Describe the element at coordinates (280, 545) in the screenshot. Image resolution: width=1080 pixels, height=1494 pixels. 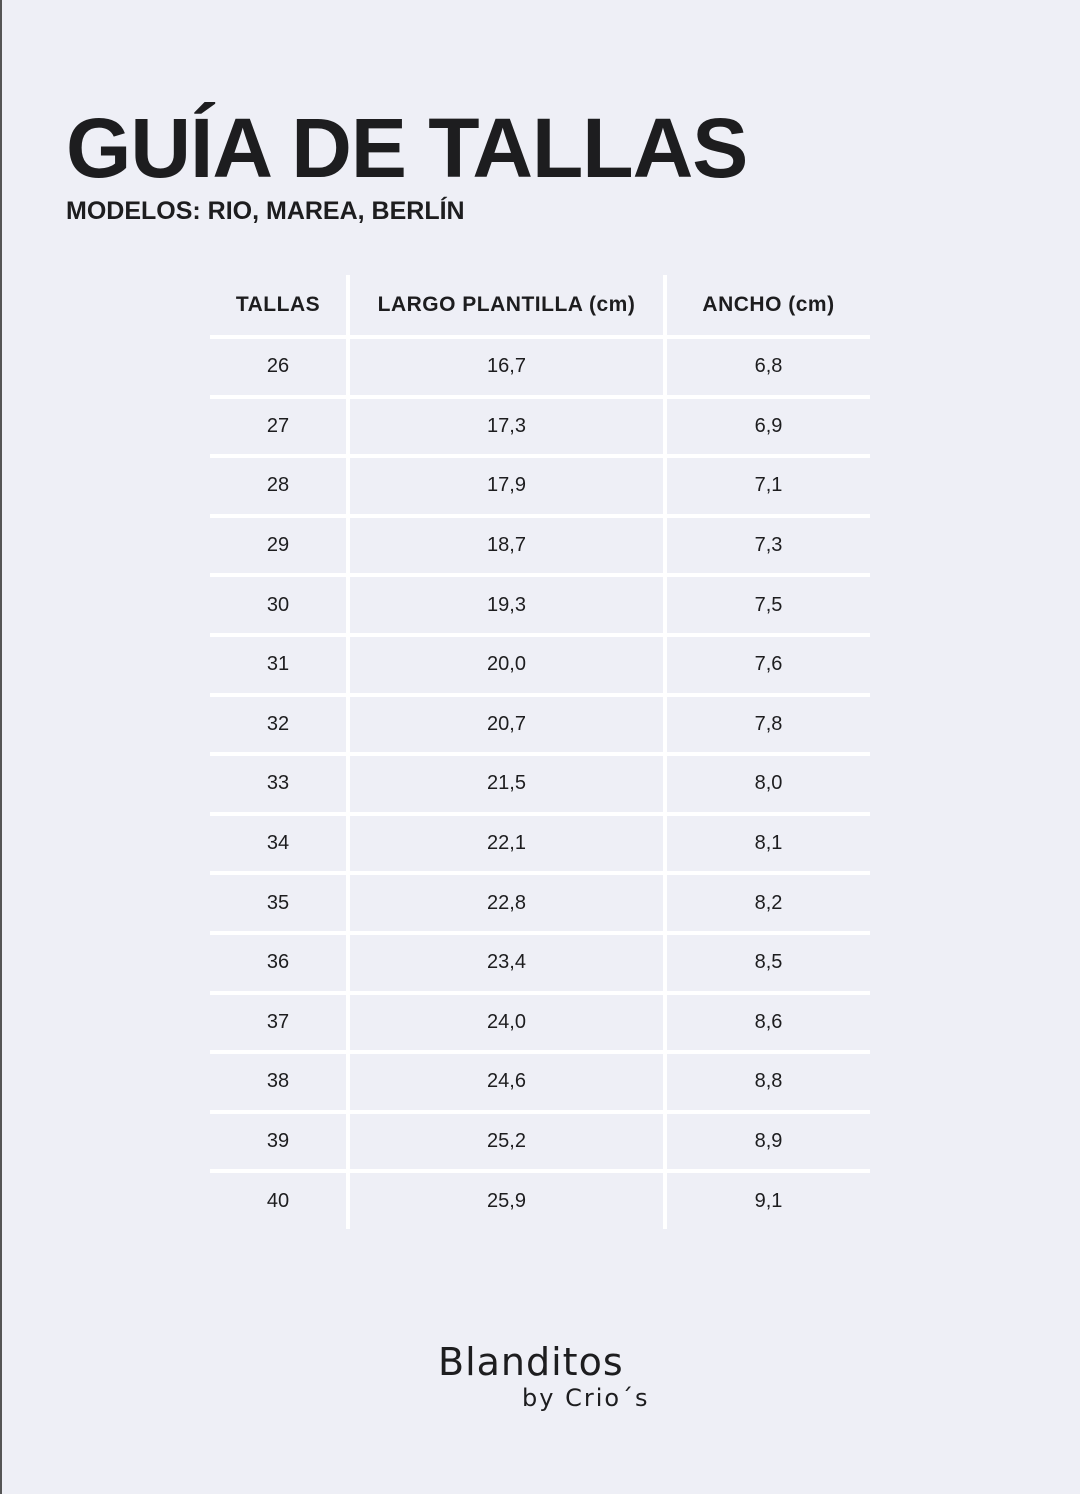
I see `cell-talla: 29` at that location.